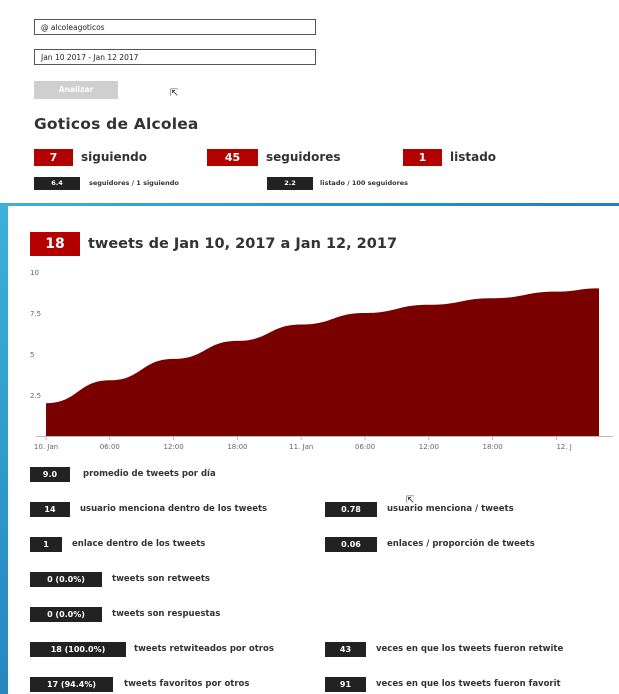 Image resolution: width=619 pixels, height=694 pixels. I want to click on tweets-count-badge: 18, so click(55, 244).